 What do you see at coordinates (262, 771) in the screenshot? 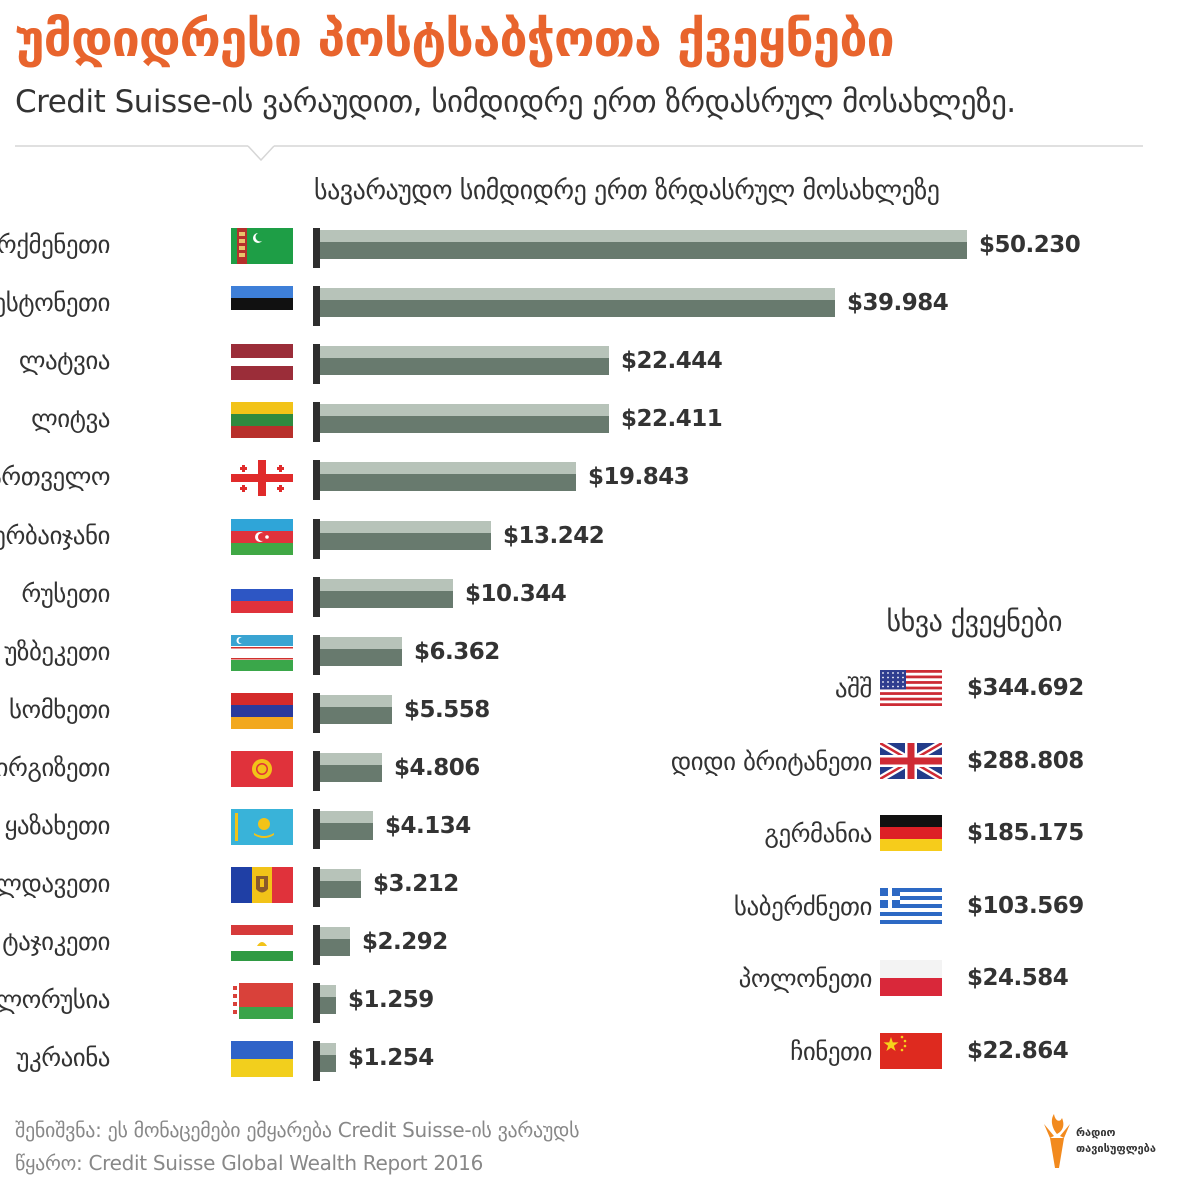
I see `kyrgyzstan-flag` at bounding box center [262, 771].